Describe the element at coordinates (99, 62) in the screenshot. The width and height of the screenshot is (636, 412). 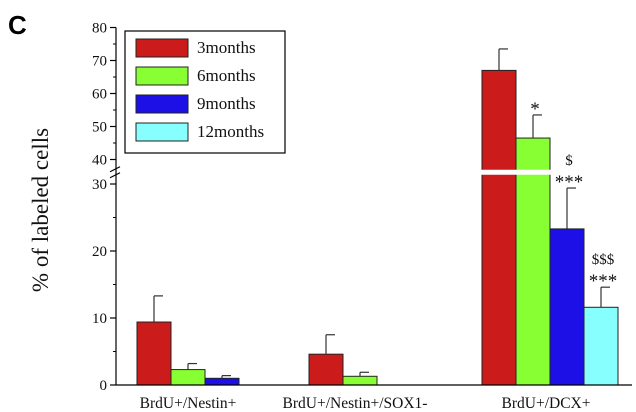
I see `y-tick-label: 70` at that location.